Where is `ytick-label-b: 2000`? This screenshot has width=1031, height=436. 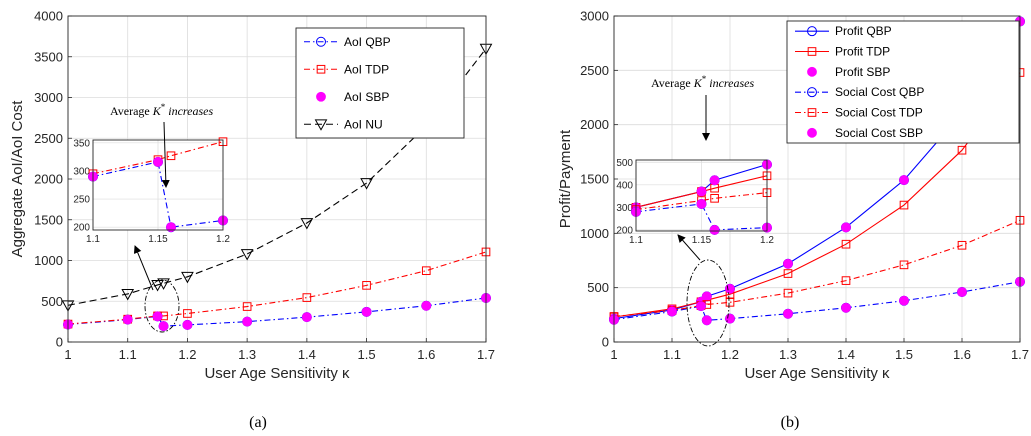 ytick-label-b: 2000 is located at coordinates (594, 124).